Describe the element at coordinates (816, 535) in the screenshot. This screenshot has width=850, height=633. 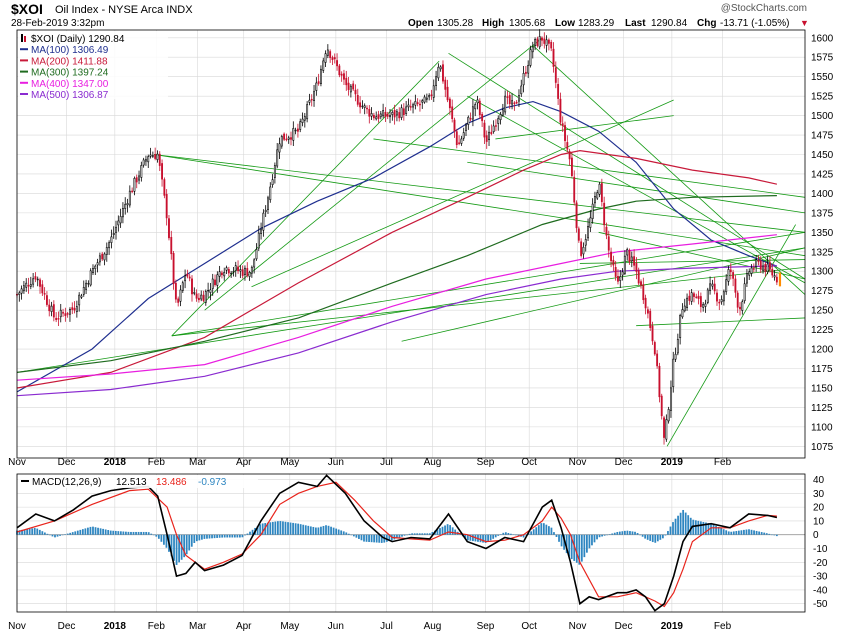
I see `macd-y-tick-label: 0` at that location.